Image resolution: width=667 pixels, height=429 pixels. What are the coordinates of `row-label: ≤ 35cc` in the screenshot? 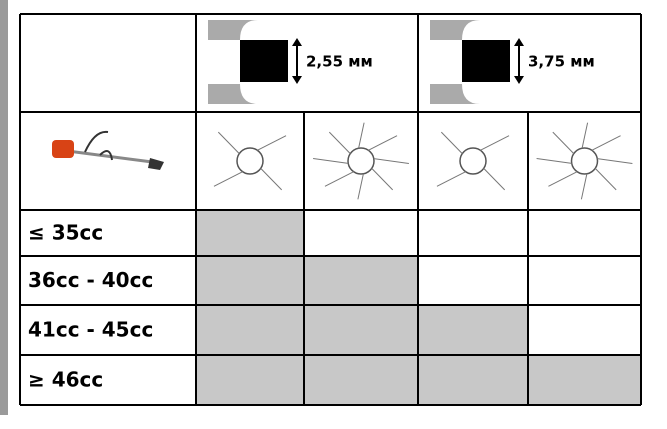 It's located at (65, 233).